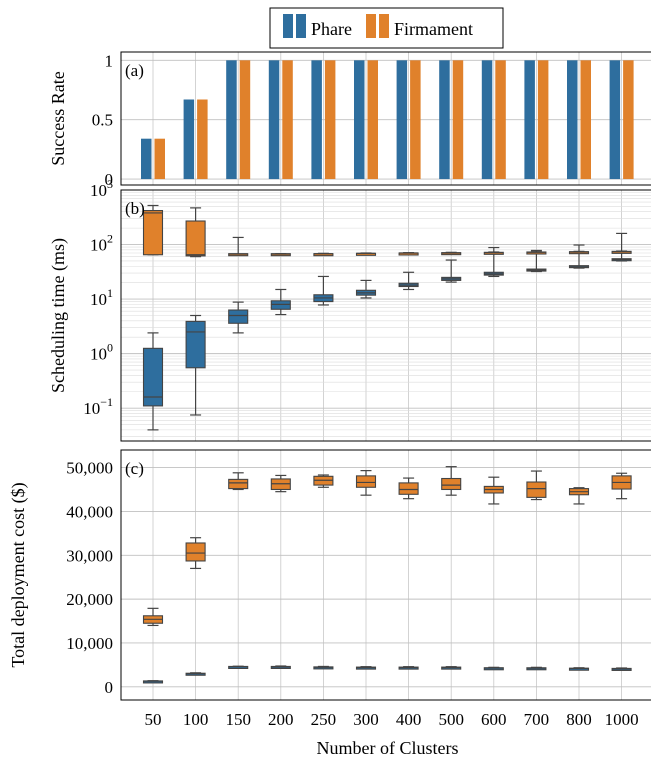 This screenshot has height=761, width=651. What do you see at coordinates (324, 719) in the screenshot?
I see `x-tick-label: 250` at bounding box center [324, 719].